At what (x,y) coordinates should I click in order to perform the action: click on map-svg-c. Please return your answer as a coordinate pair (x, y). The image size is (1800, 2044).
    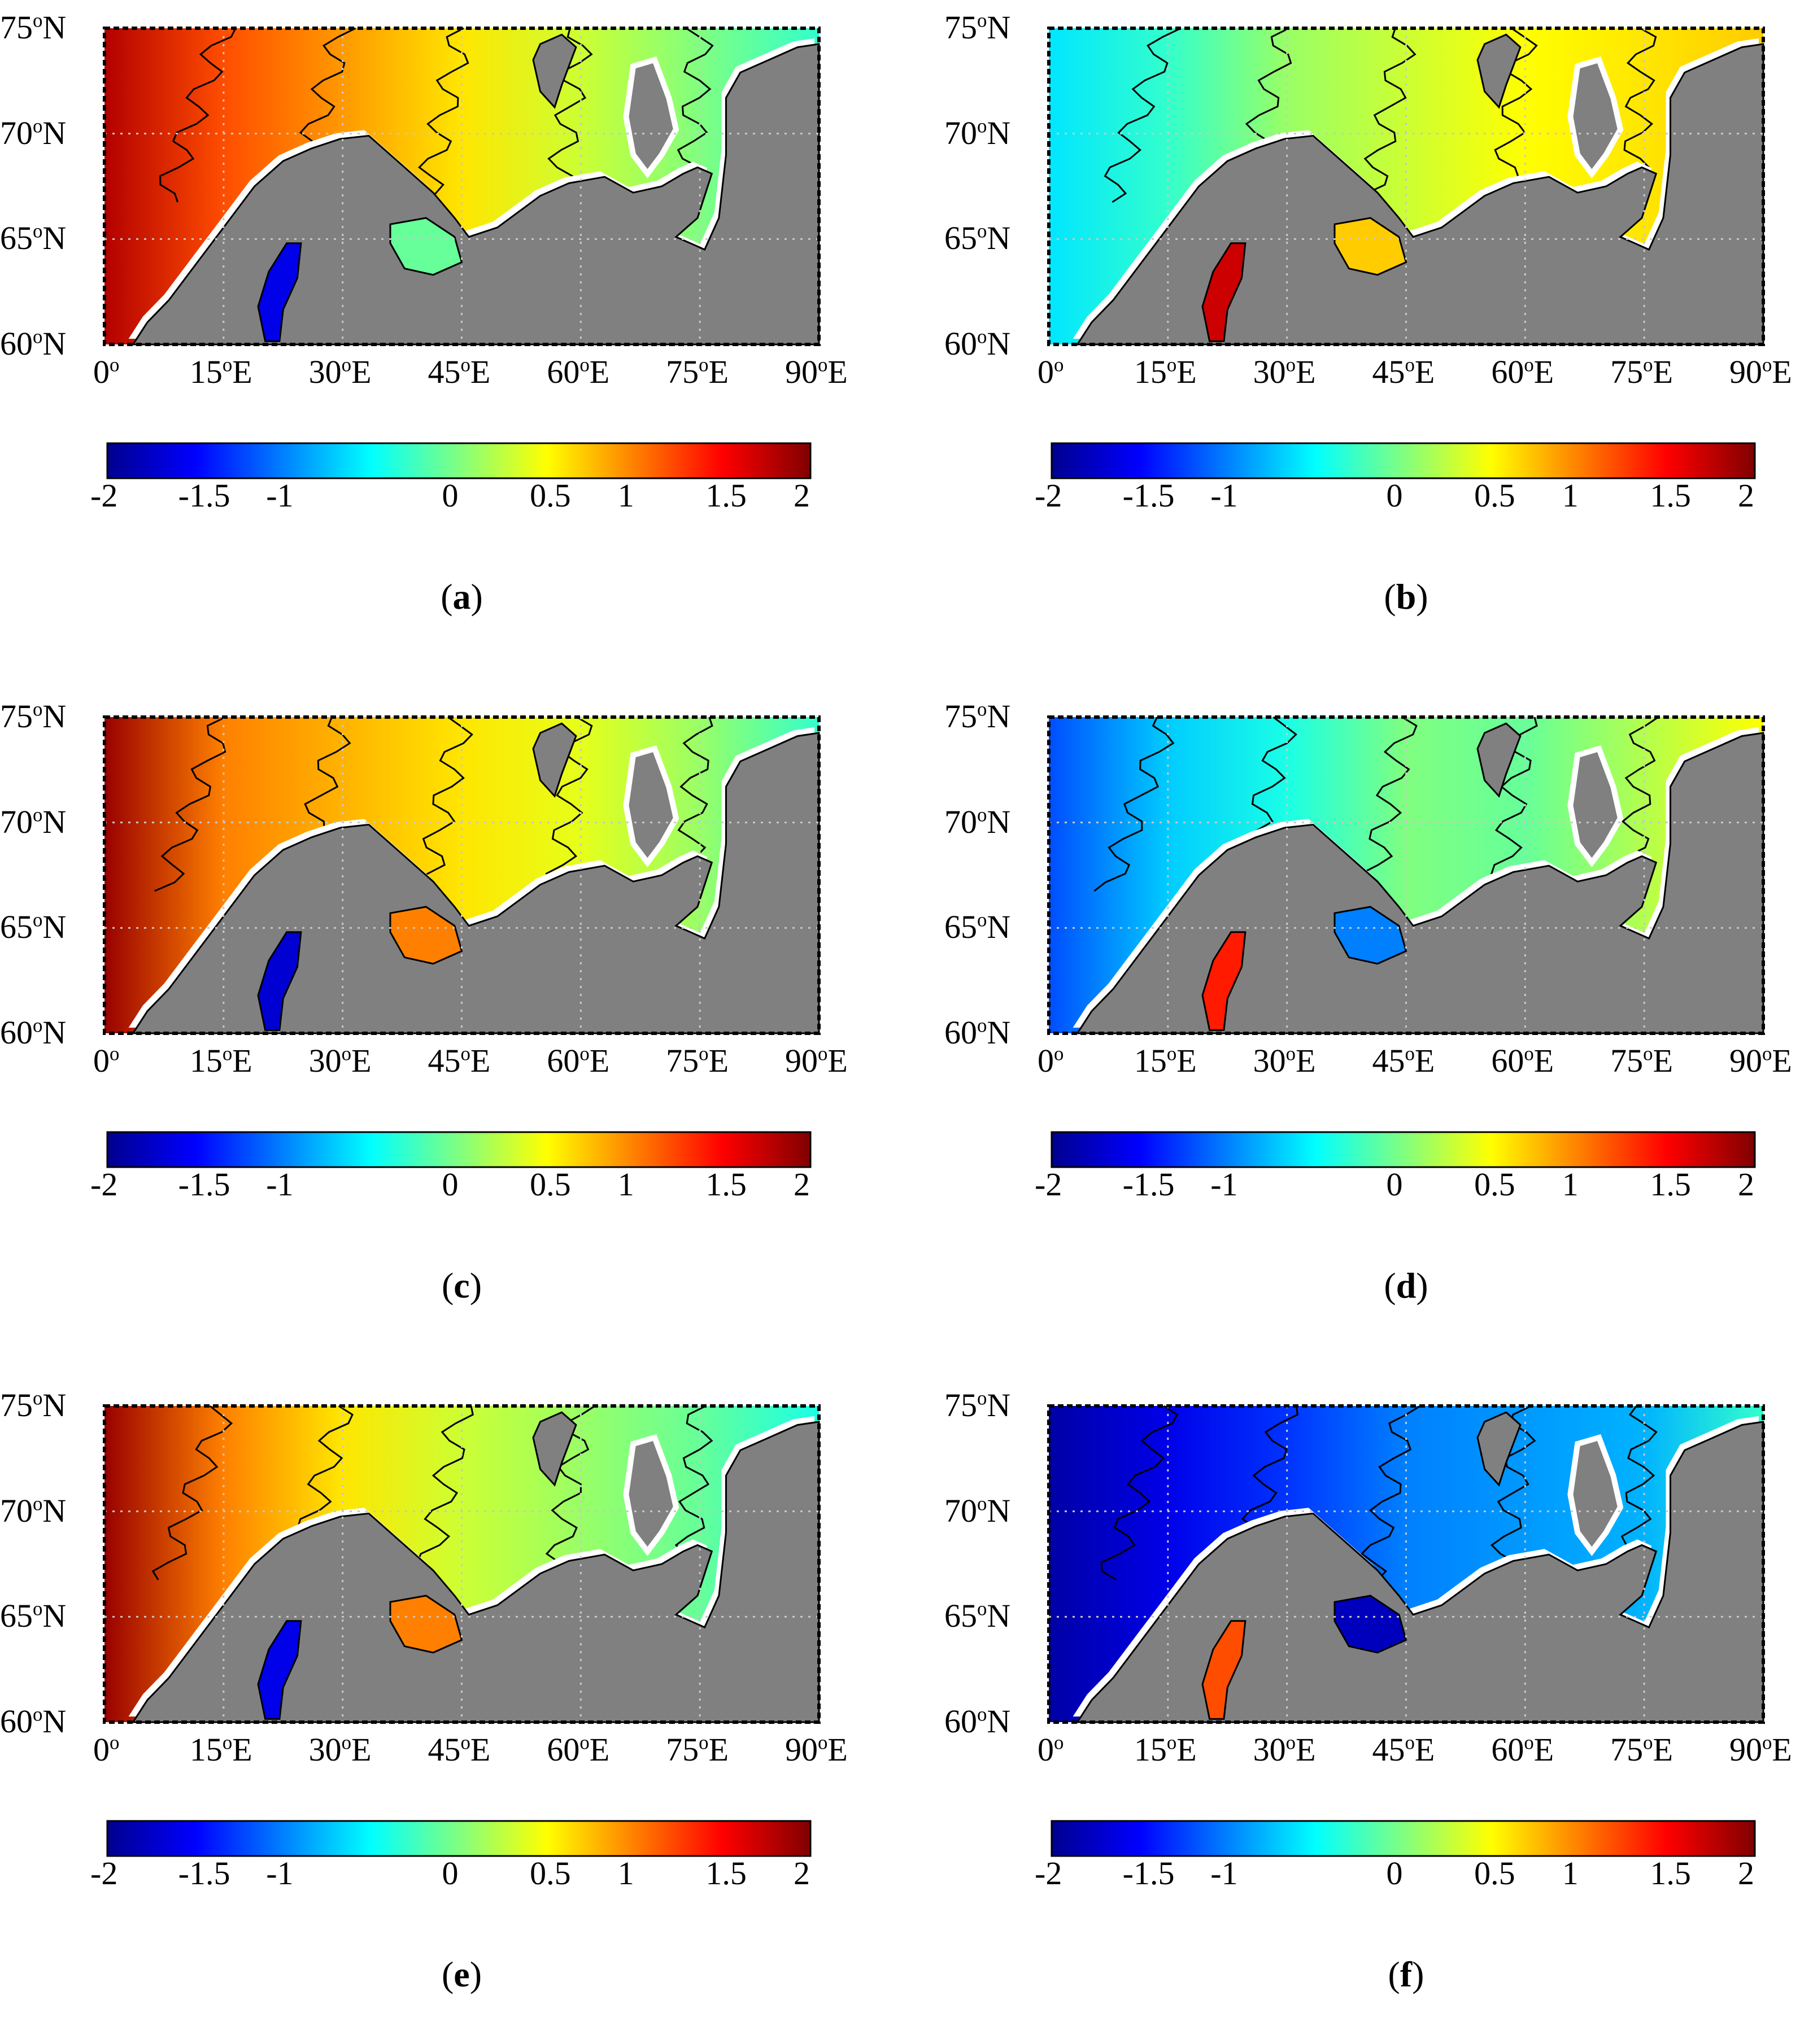
    Looking at the image, I should click on (462, 942).